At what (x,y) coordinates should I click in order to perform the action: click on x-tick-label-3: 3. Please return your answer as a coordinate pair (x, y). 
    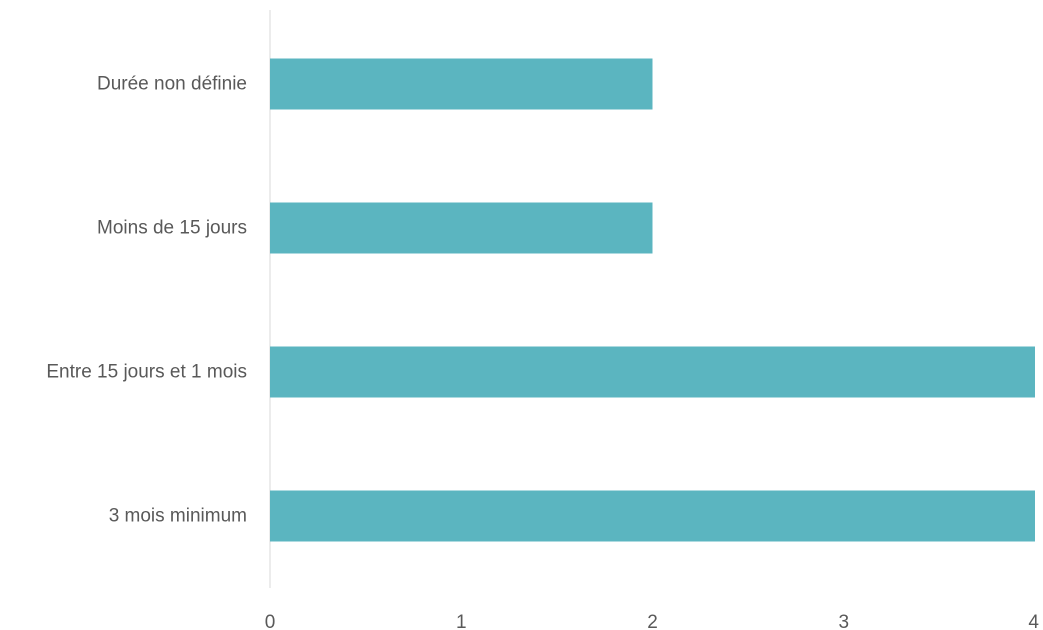
    Looking at the image, I should click on (843, 621).